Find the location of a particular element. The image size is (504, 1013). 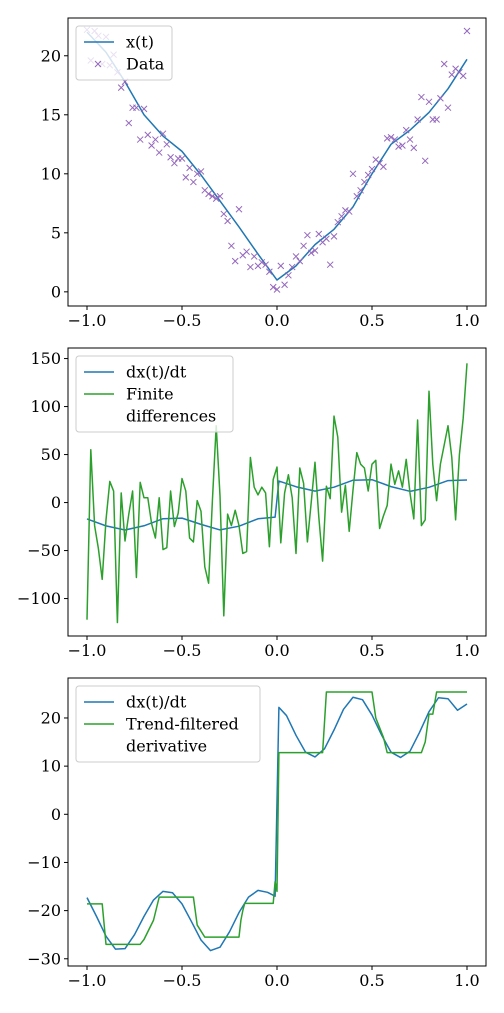

y-tick-label: 50 is located at coordinates (51, 454).